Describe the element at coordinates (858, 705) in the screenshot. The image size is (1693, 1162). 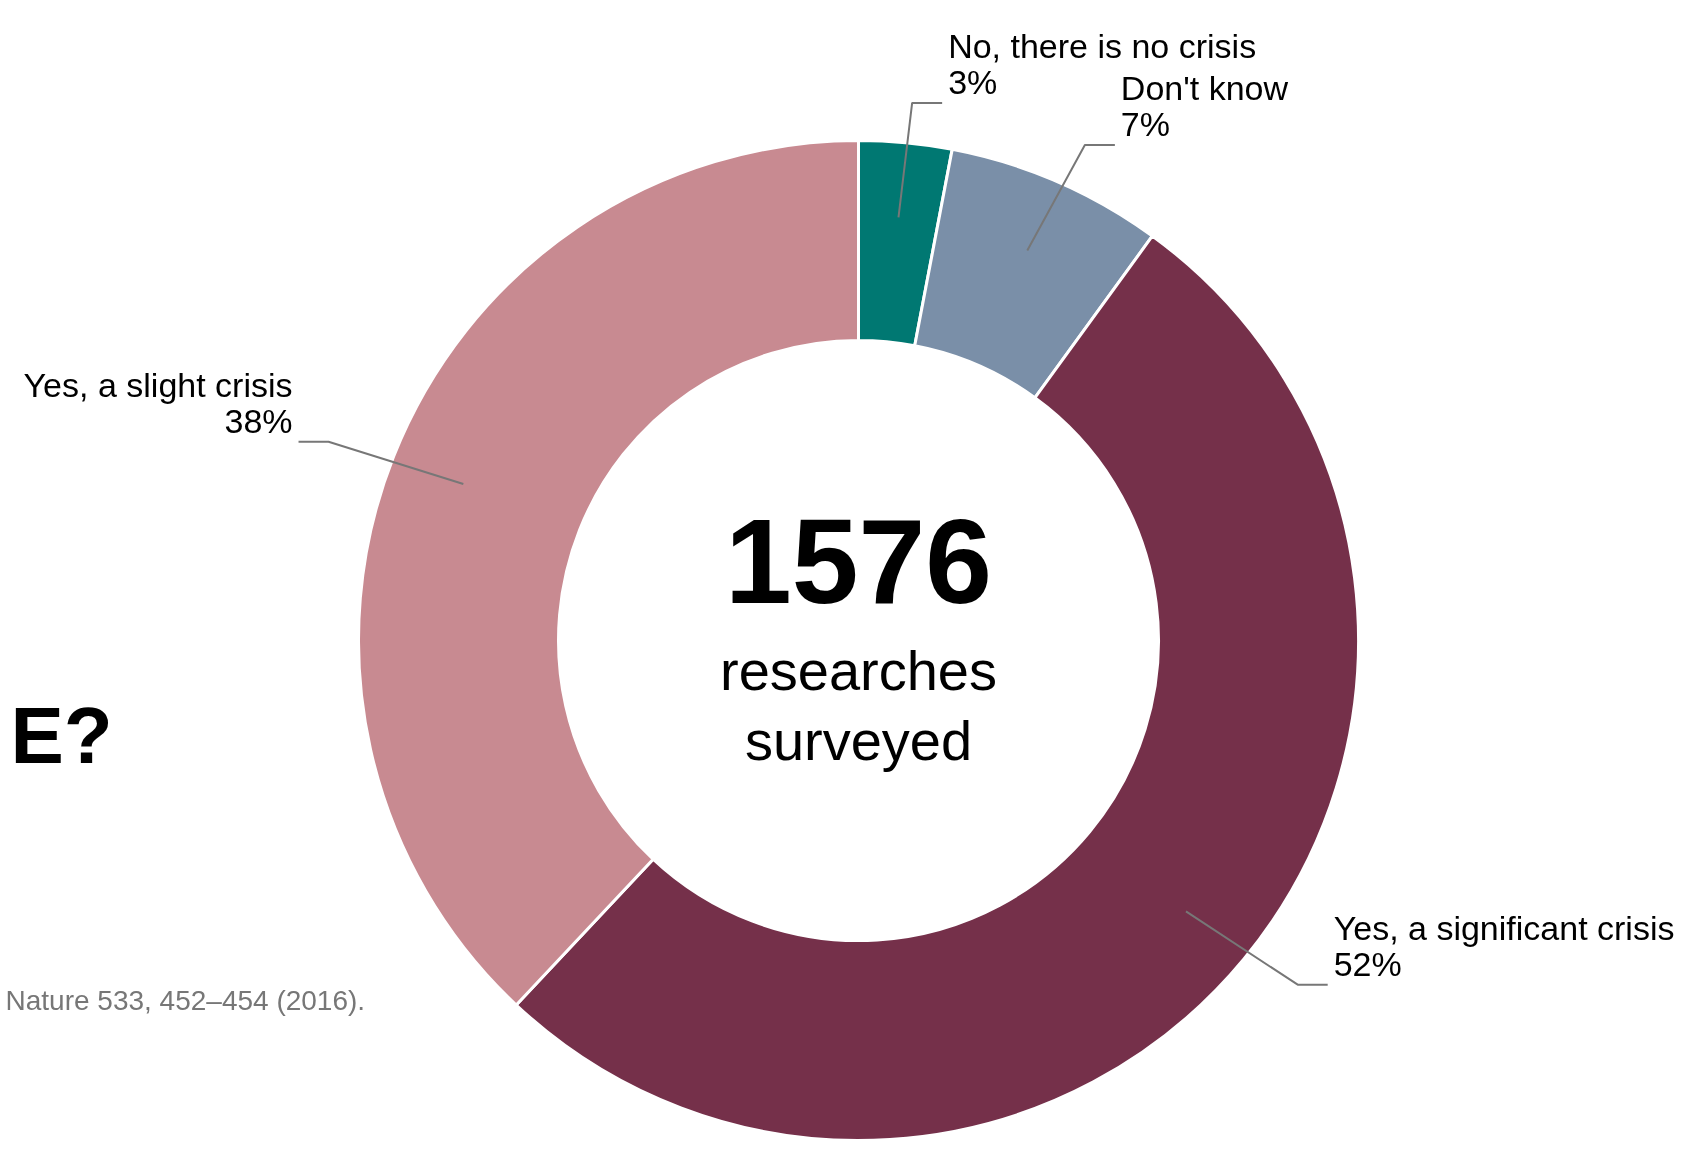
I see `text: researches surveyed` at that location.